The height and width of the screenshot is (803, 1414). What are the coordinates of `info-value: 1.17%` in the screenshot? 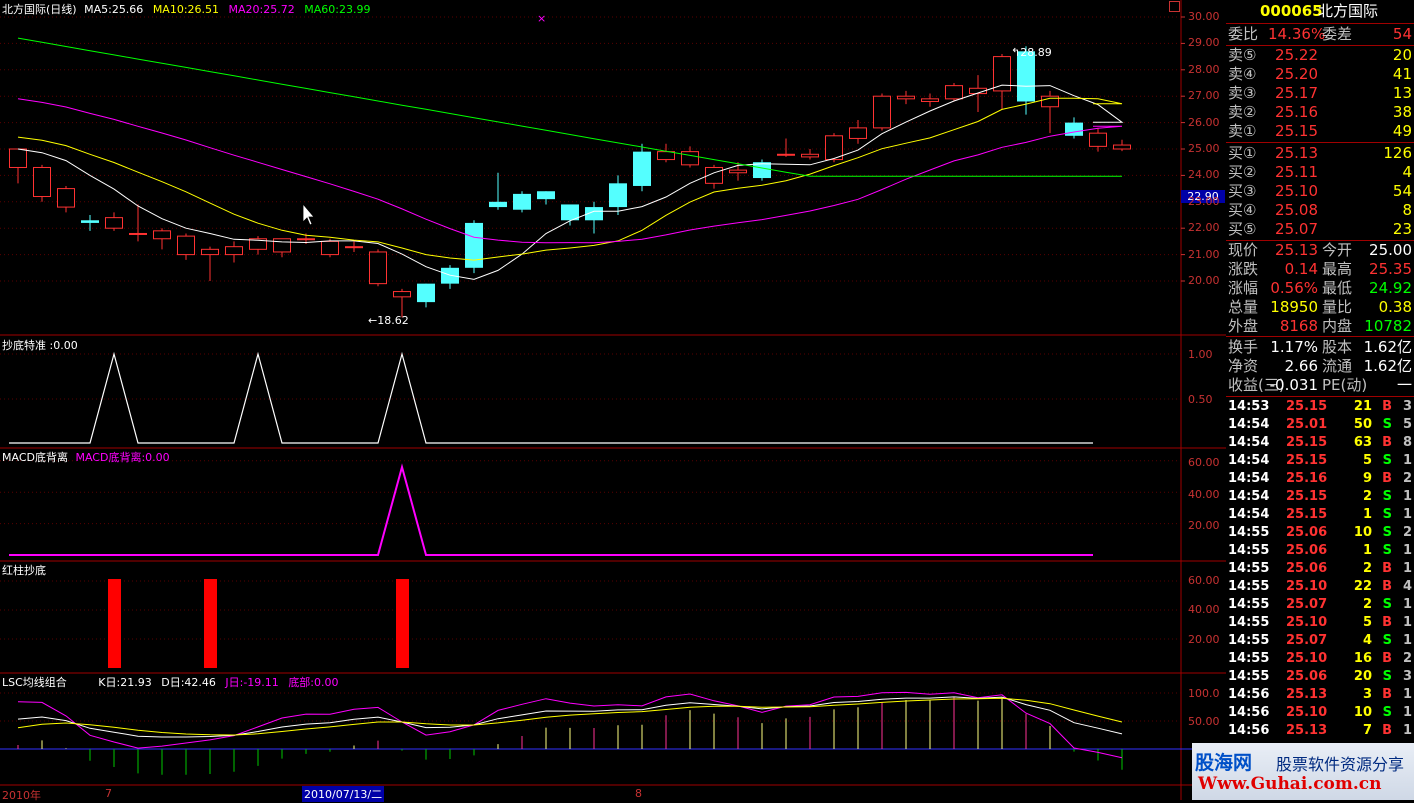 It's located at (1294, 347).